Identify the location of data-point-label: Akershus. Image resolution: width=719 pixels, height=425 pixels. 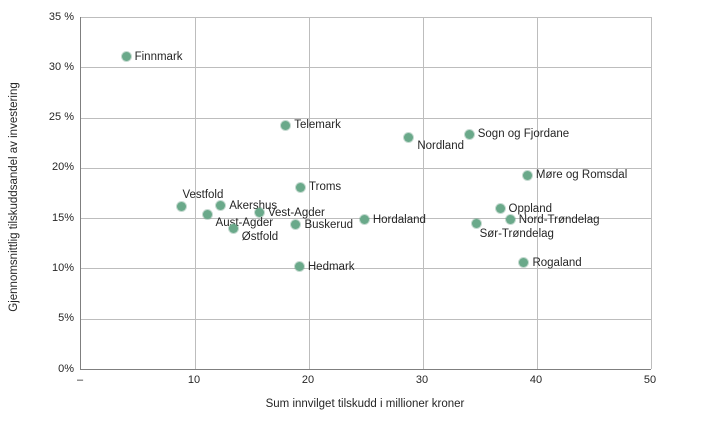
(253, 205).